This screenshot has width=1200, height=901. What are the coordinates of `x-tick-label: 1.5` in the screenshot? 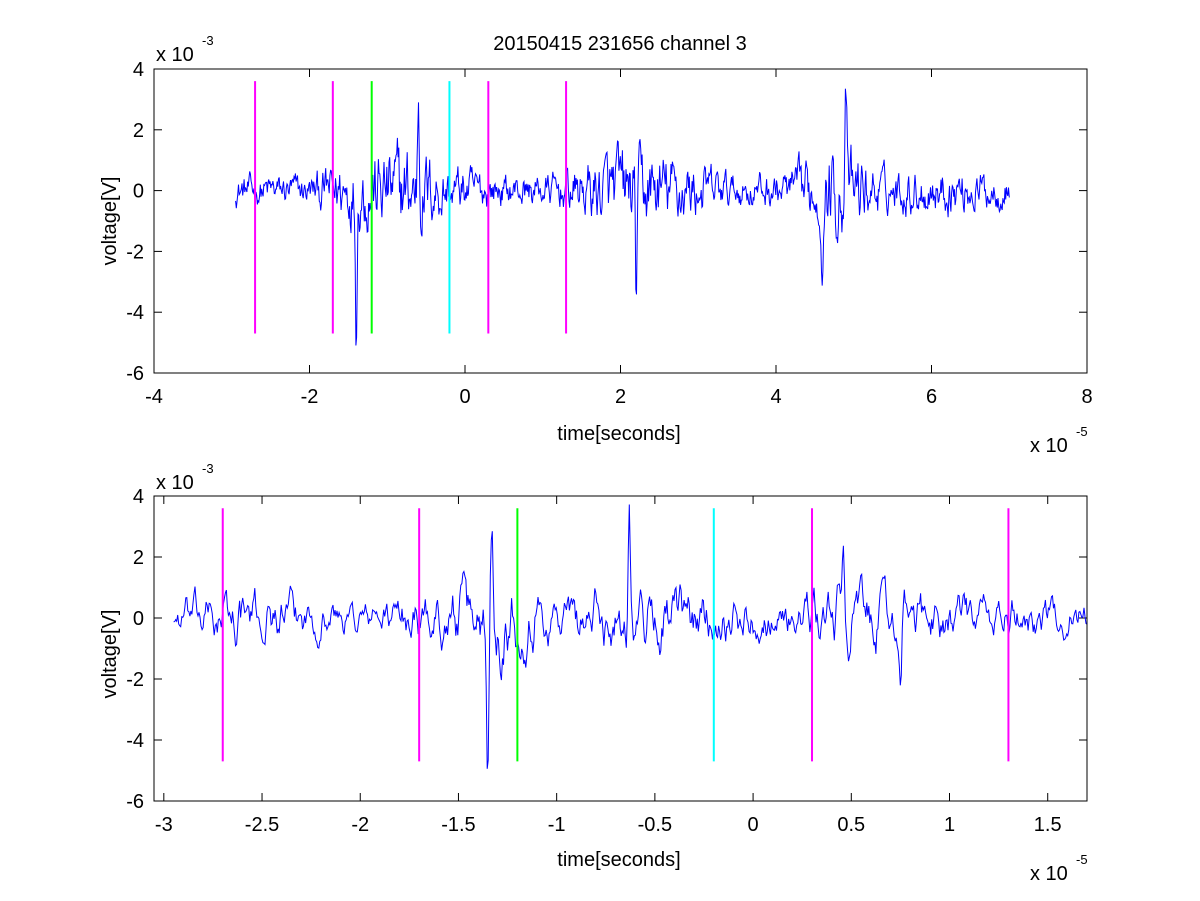 It's located at (1048, 825).